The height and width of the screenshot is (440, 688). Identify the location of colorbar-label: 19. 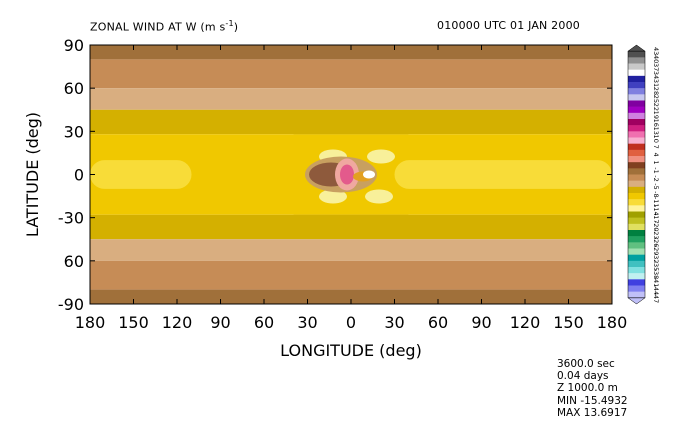
(656, 115).